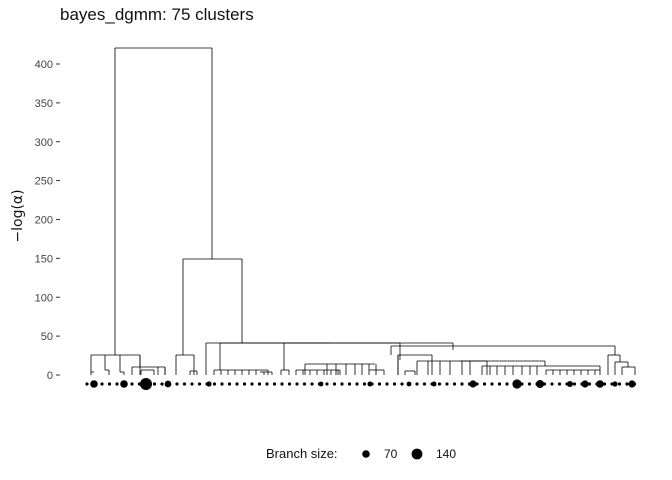 The width and height of the screenshot is (672, 480). I want to click on y-tick-label-350: 350, so click(44, 104).